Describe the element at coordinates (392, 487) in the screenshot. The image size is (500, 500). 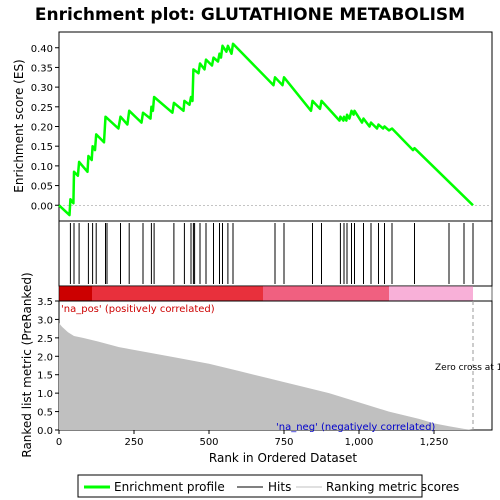
I see `legend-label-metric: Ranking metric scores` at that location.